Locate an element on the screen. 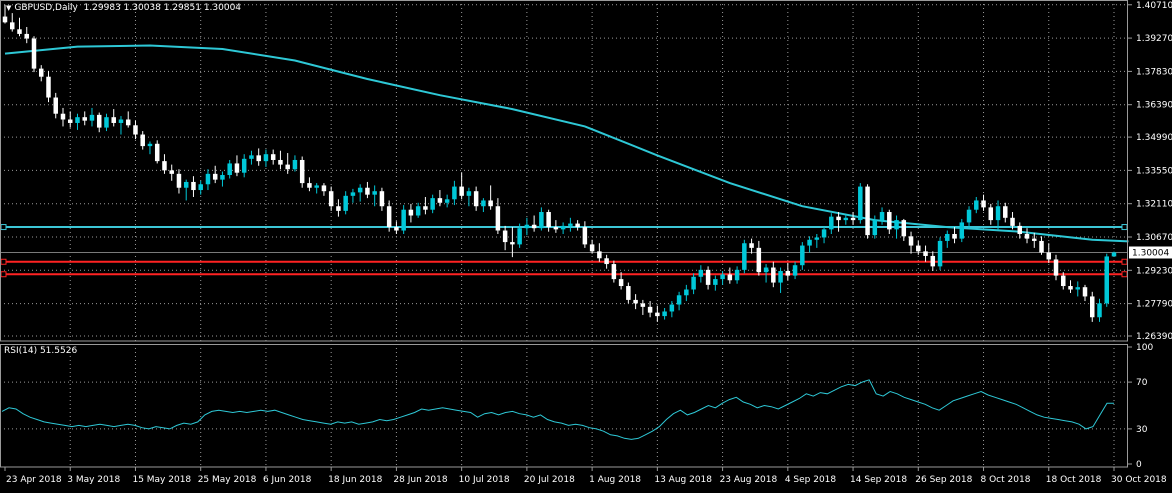 Image resolution: width=1172 pixels, height=493 pixels. date-tick-label: 10 Jul 2018 is located at coordinates (484, 480).